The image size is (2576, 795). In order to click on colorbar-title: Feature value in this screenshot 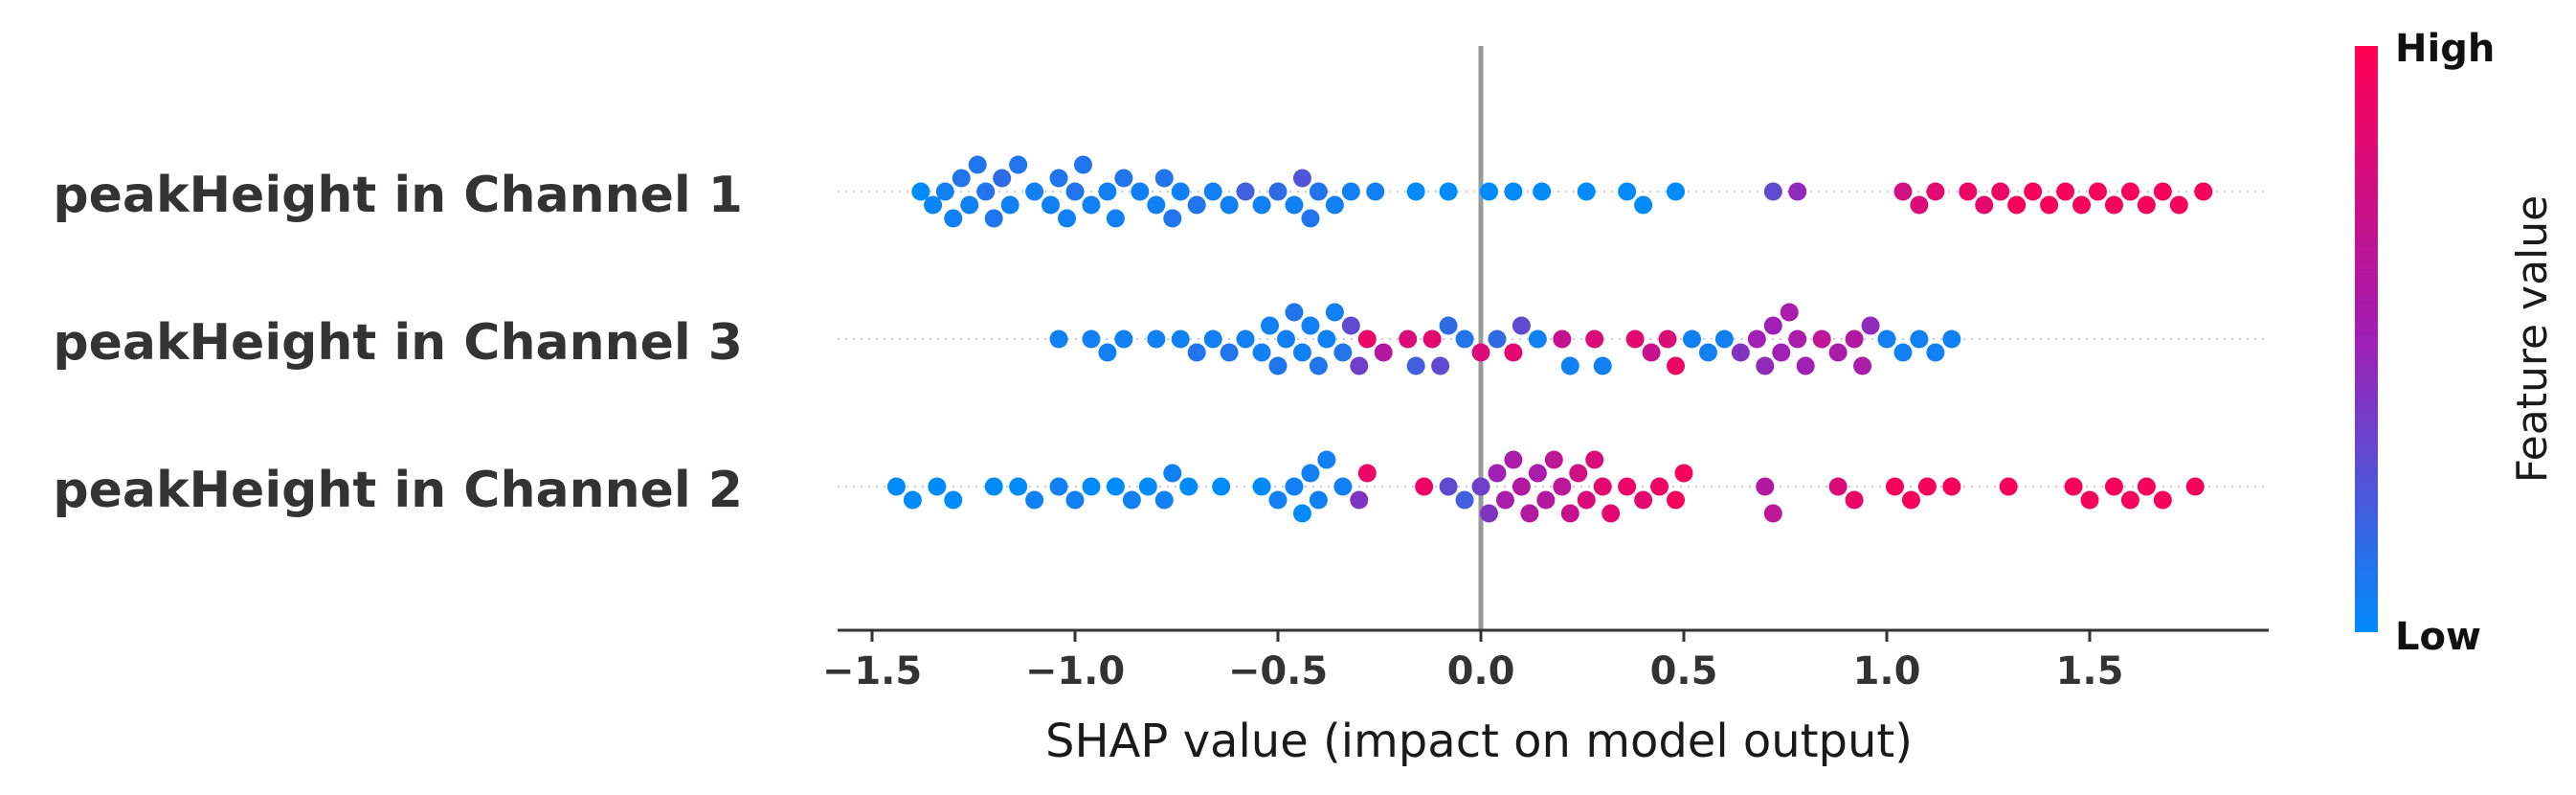, I will do `click(2532, 339)`.